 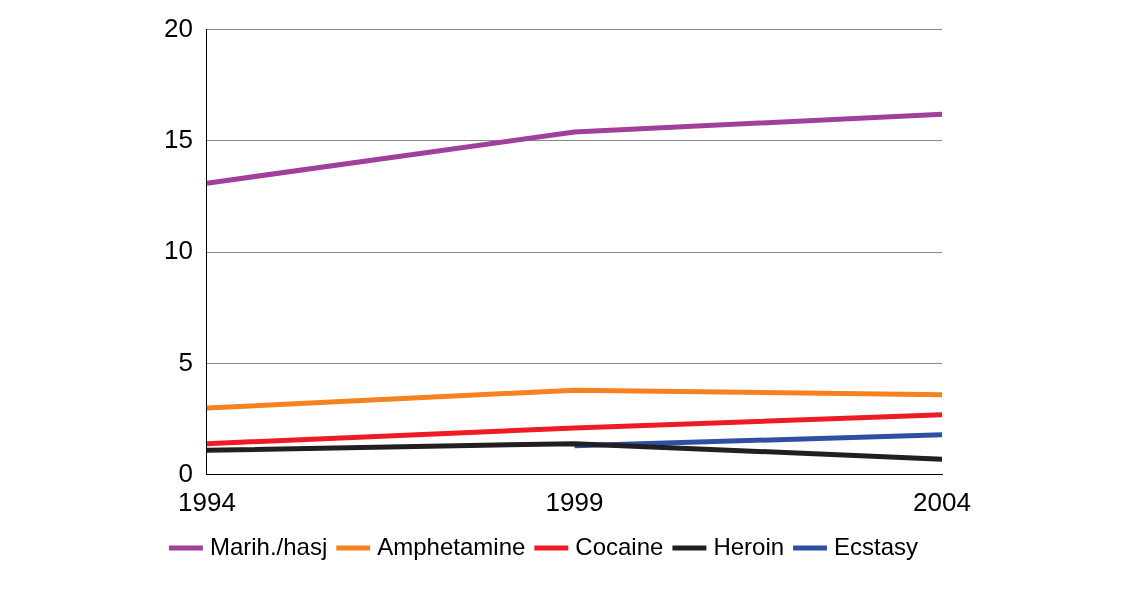 I want to click on y-tick-label: 0, so click(x=185, y=472).